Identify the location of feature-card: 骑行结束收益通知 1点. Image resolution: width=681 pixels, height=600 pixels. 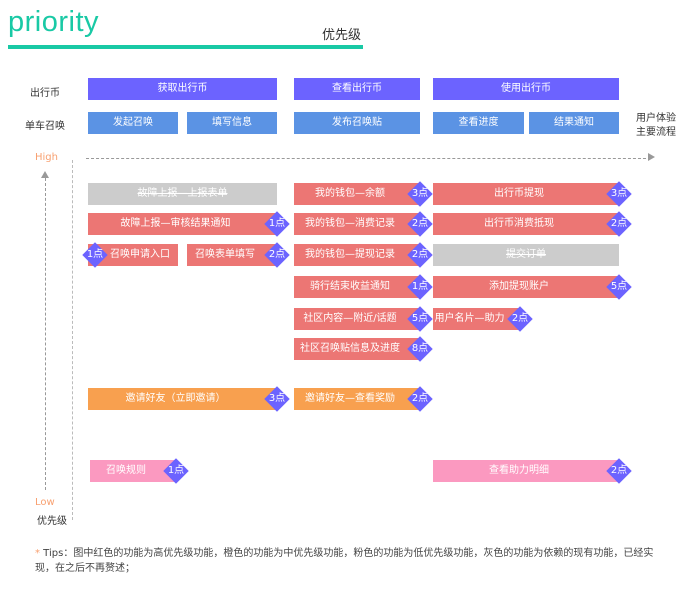
(363, 287).